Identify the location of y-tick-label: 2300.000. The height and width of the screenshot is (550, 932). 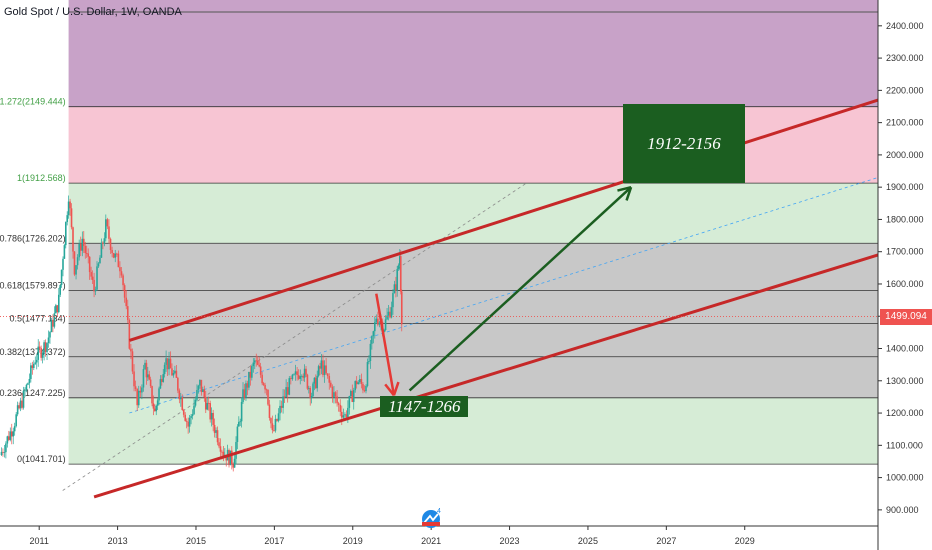
(905, 58).